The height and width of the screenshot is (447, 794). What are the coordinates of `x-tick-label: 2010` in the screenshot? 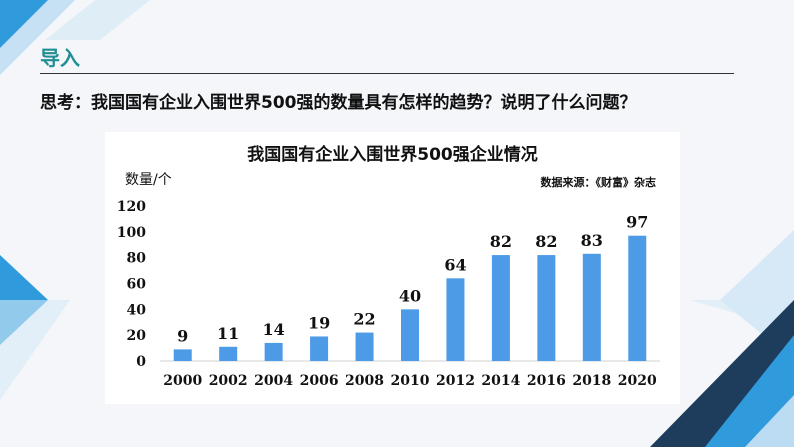 It's located at (410, 381).